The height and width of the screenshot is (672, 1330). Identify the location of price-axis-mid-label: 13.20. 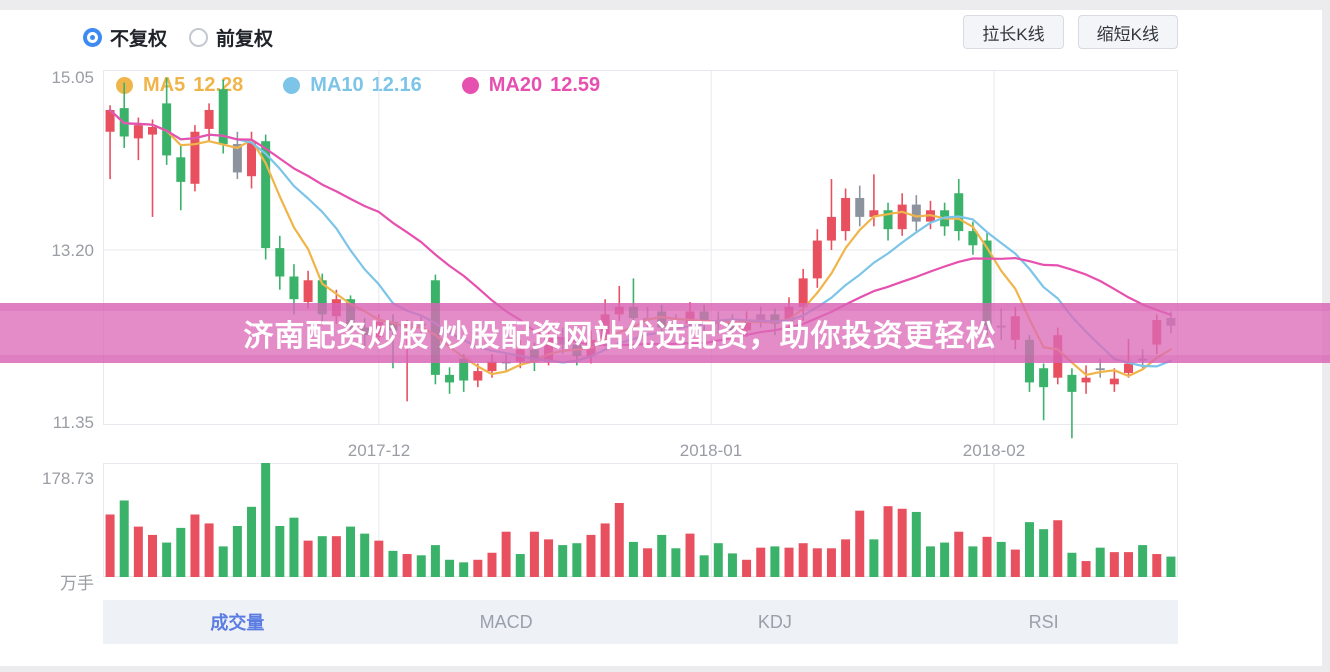
(72, 250).